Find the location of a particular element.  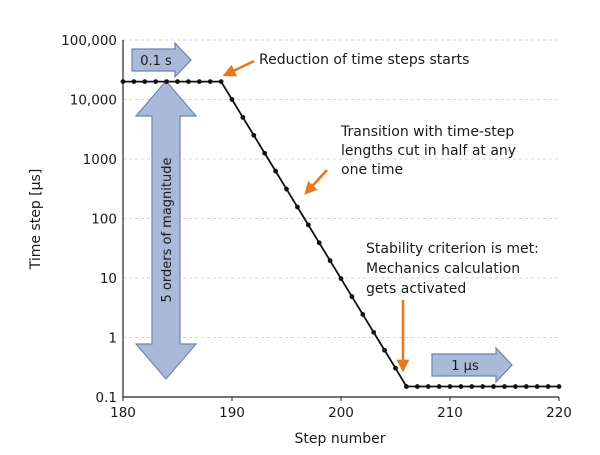

stability-annotation-line-1: Stability criterion is met: is located at coordinates (452, 249).